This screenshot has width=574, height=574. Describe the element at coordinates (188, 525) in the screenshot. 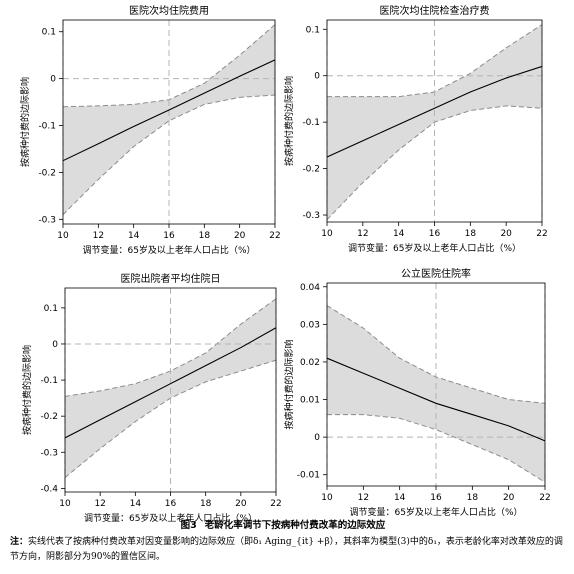

I see `figure-number: 图3` at that location.